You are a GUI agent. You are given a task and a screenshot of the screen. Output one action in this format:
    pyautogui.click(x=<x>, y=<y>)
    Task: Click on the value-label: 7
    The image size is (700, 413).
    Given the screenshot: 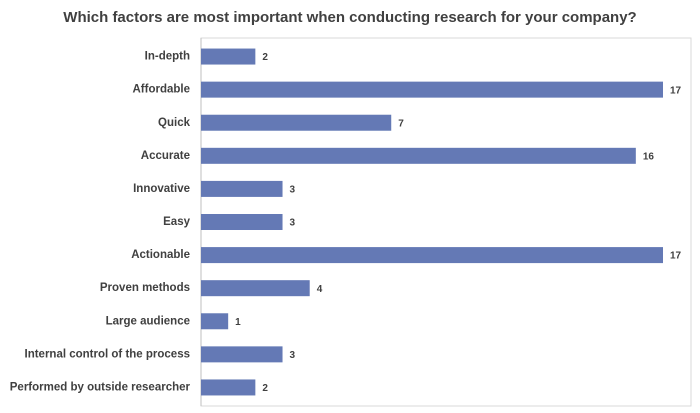 What is the action you would take?
    pyautogui.click(x=401, y=123)
    